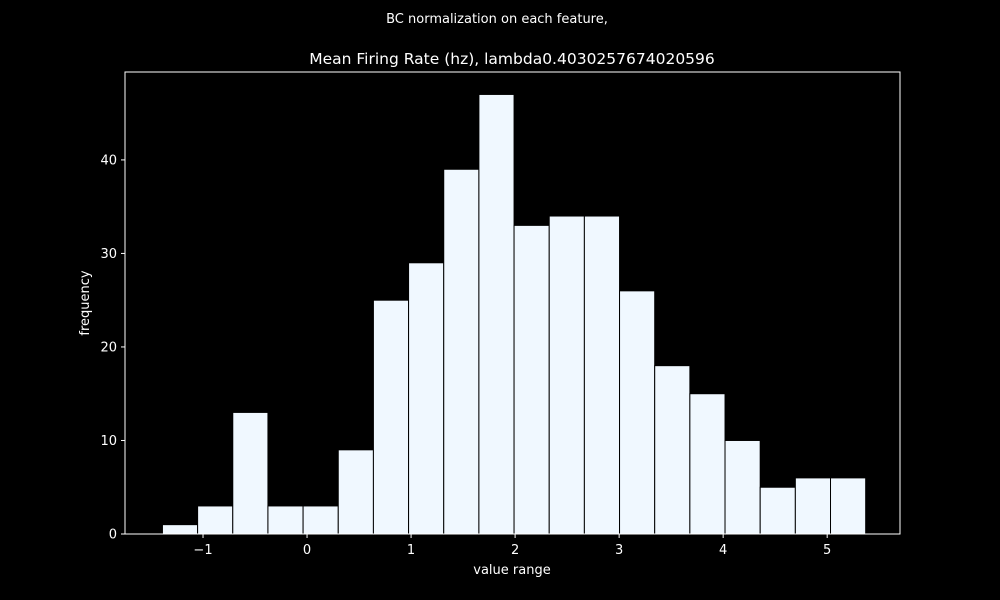  I want to click on x-tick-label: 3, so click(619, 550).